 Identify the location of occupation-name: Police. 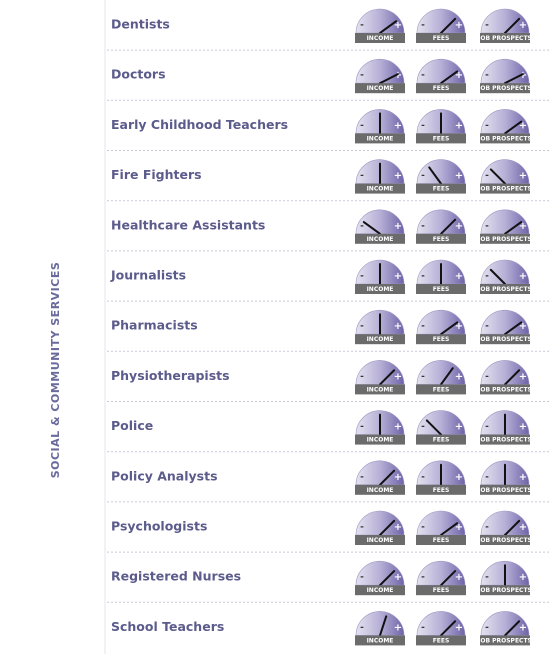
(132, 425).